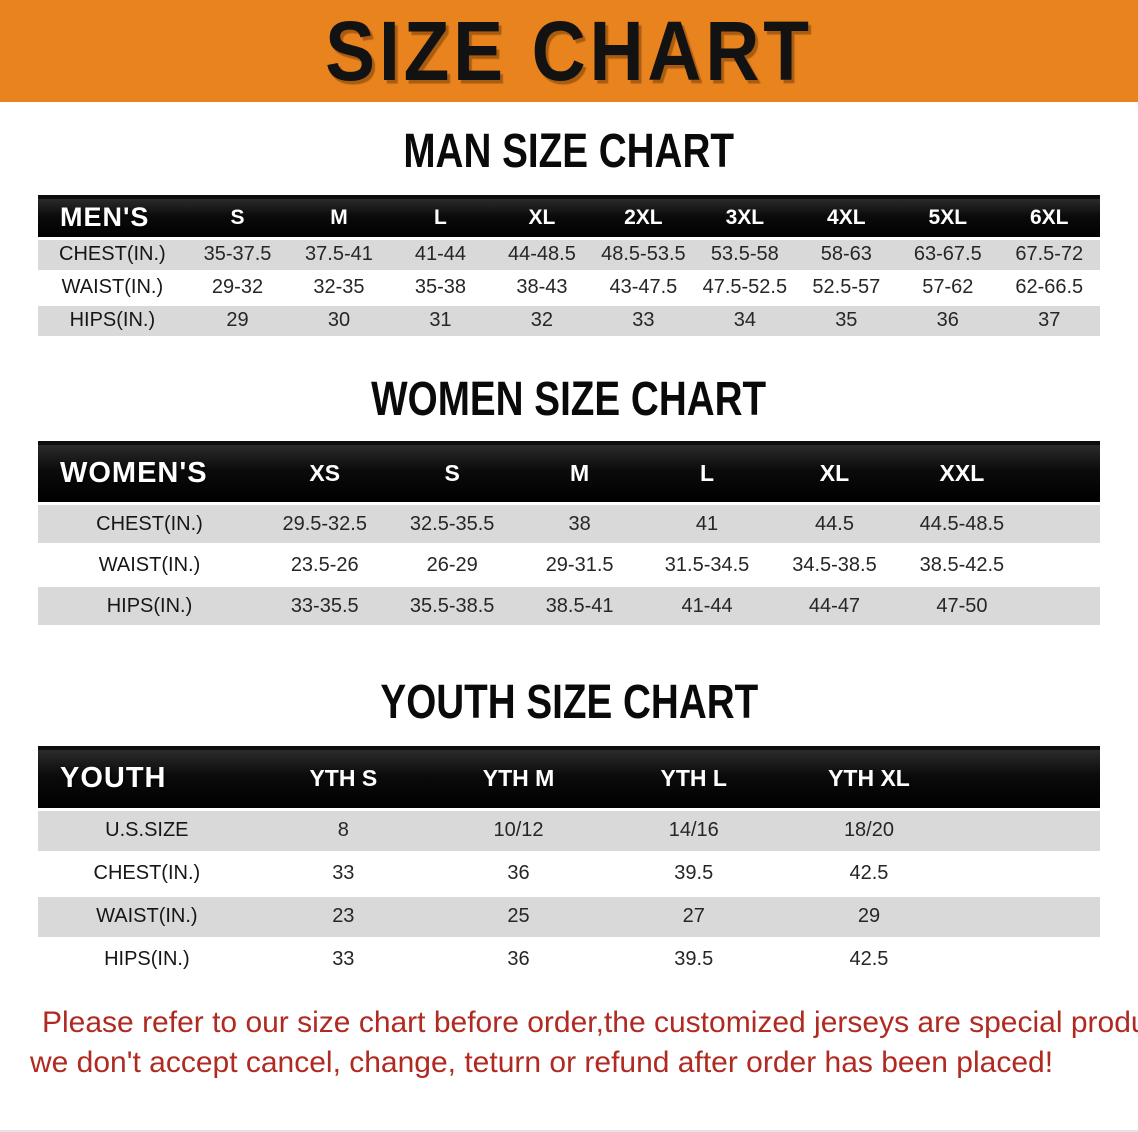 The height and width of the screenshot is (1132, 1138). I want to click on size-value: 38.5-41, so click(579, 605).